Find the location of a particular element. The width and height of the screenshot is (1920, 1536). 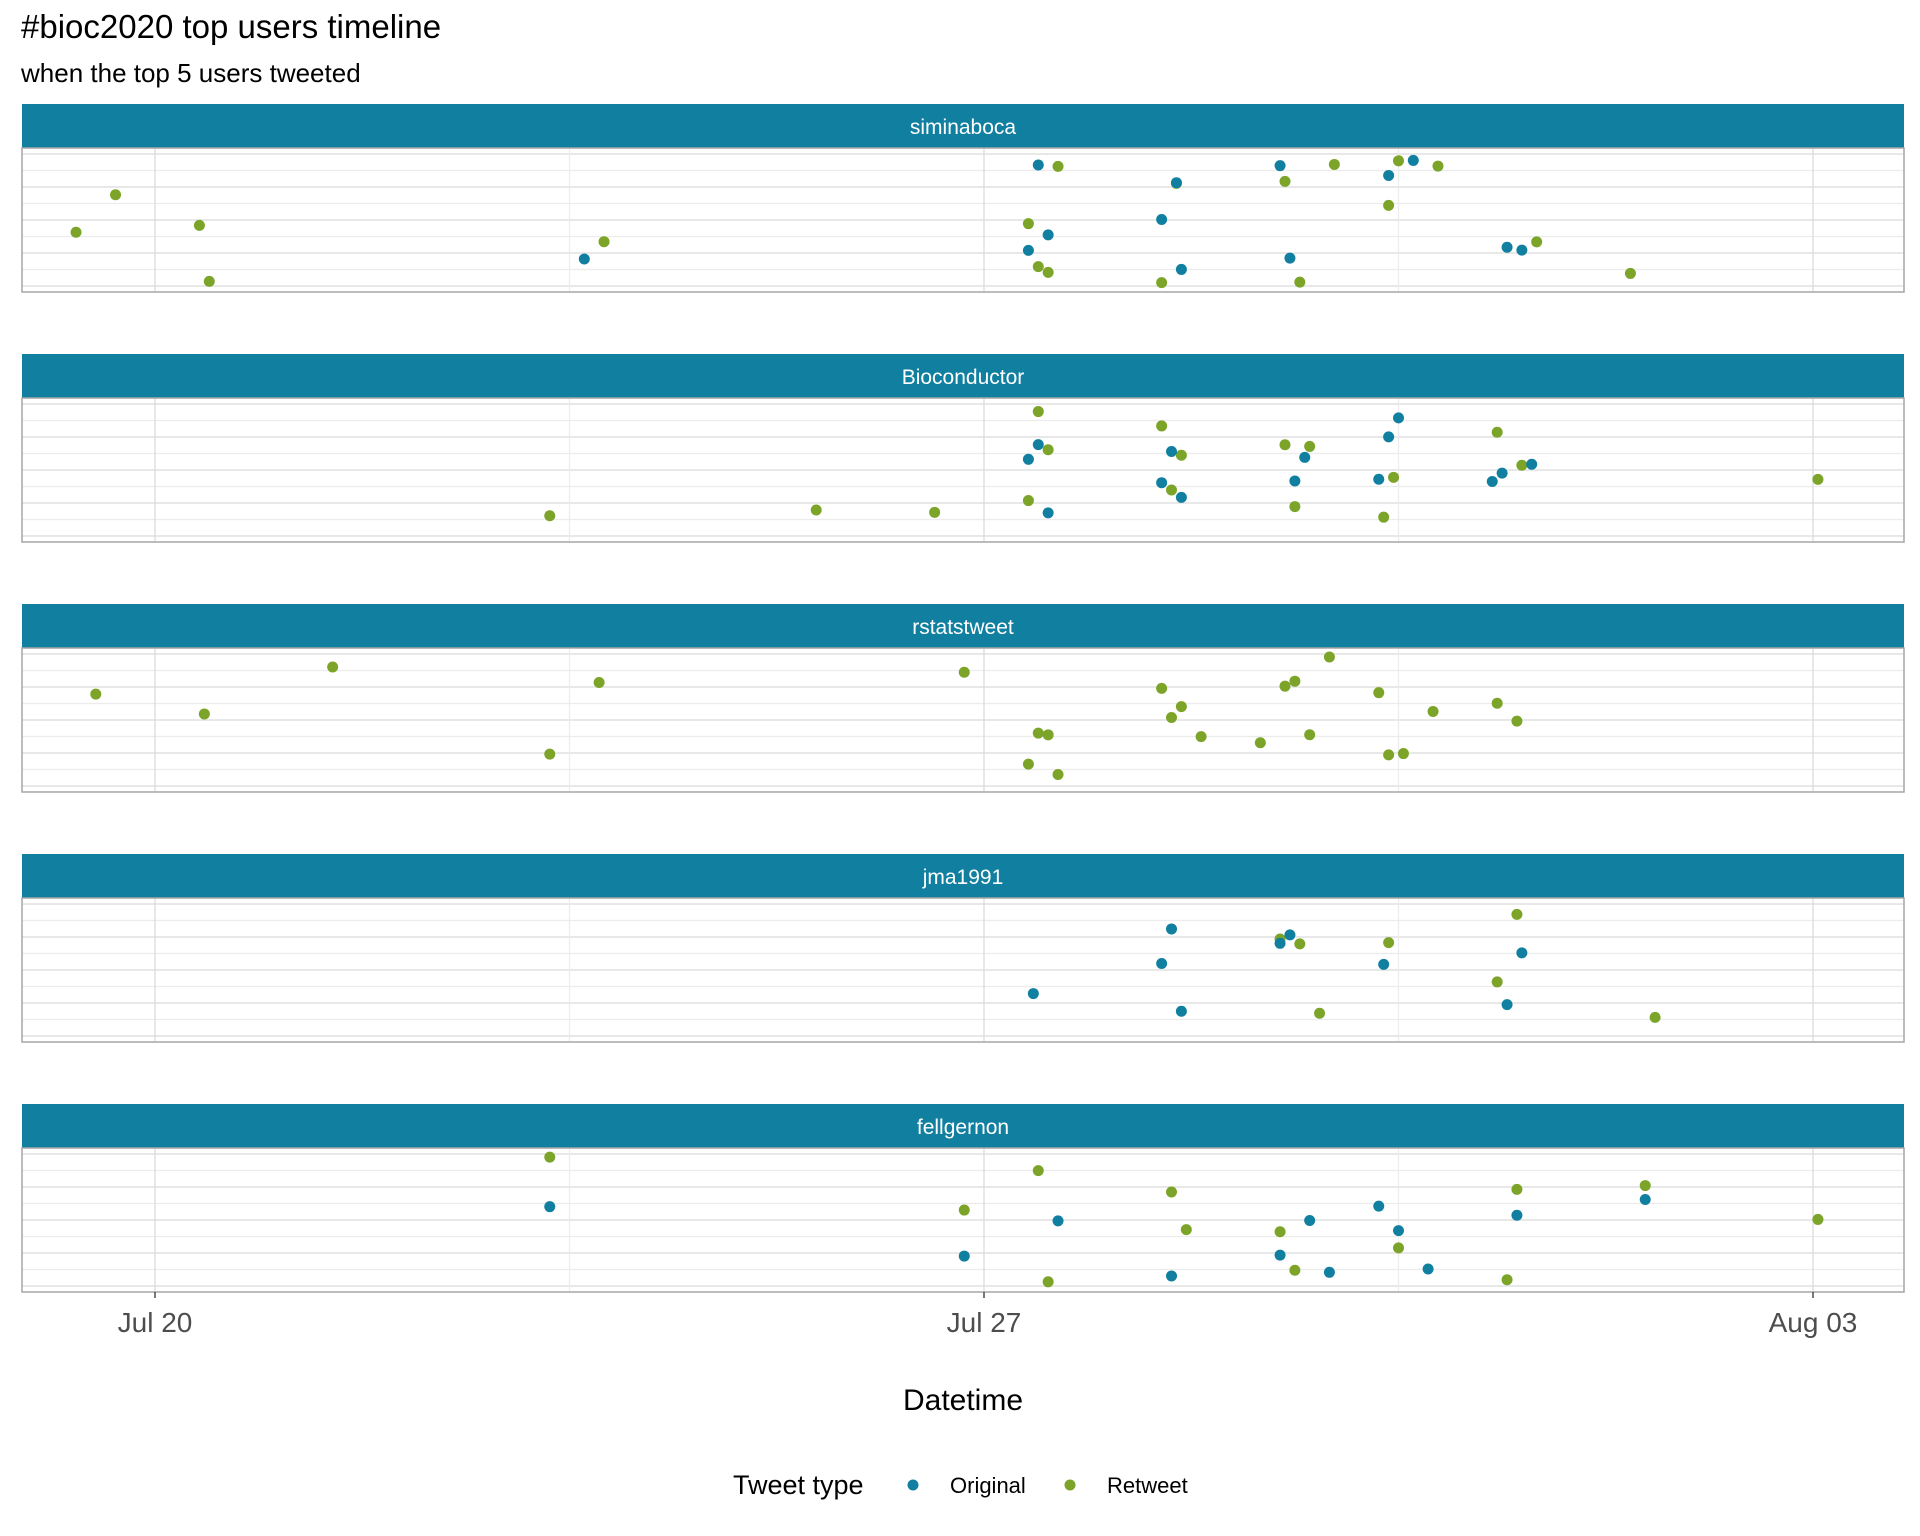

legend: Tweet type Original Retweet is located at coordinates (960, 1485).